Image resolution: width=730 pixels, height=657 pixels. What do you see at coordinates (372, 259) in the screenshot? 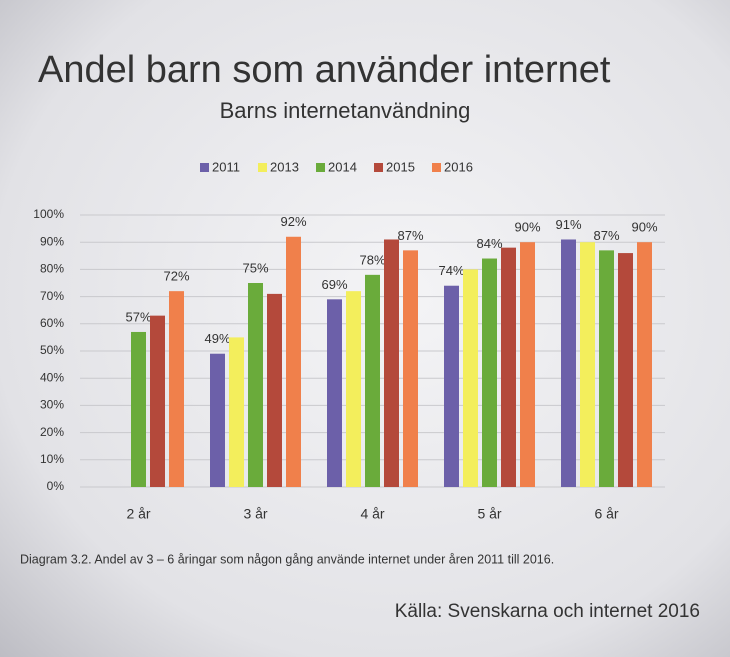
I see `data-label: 78%` at bounding box center [372, 259].